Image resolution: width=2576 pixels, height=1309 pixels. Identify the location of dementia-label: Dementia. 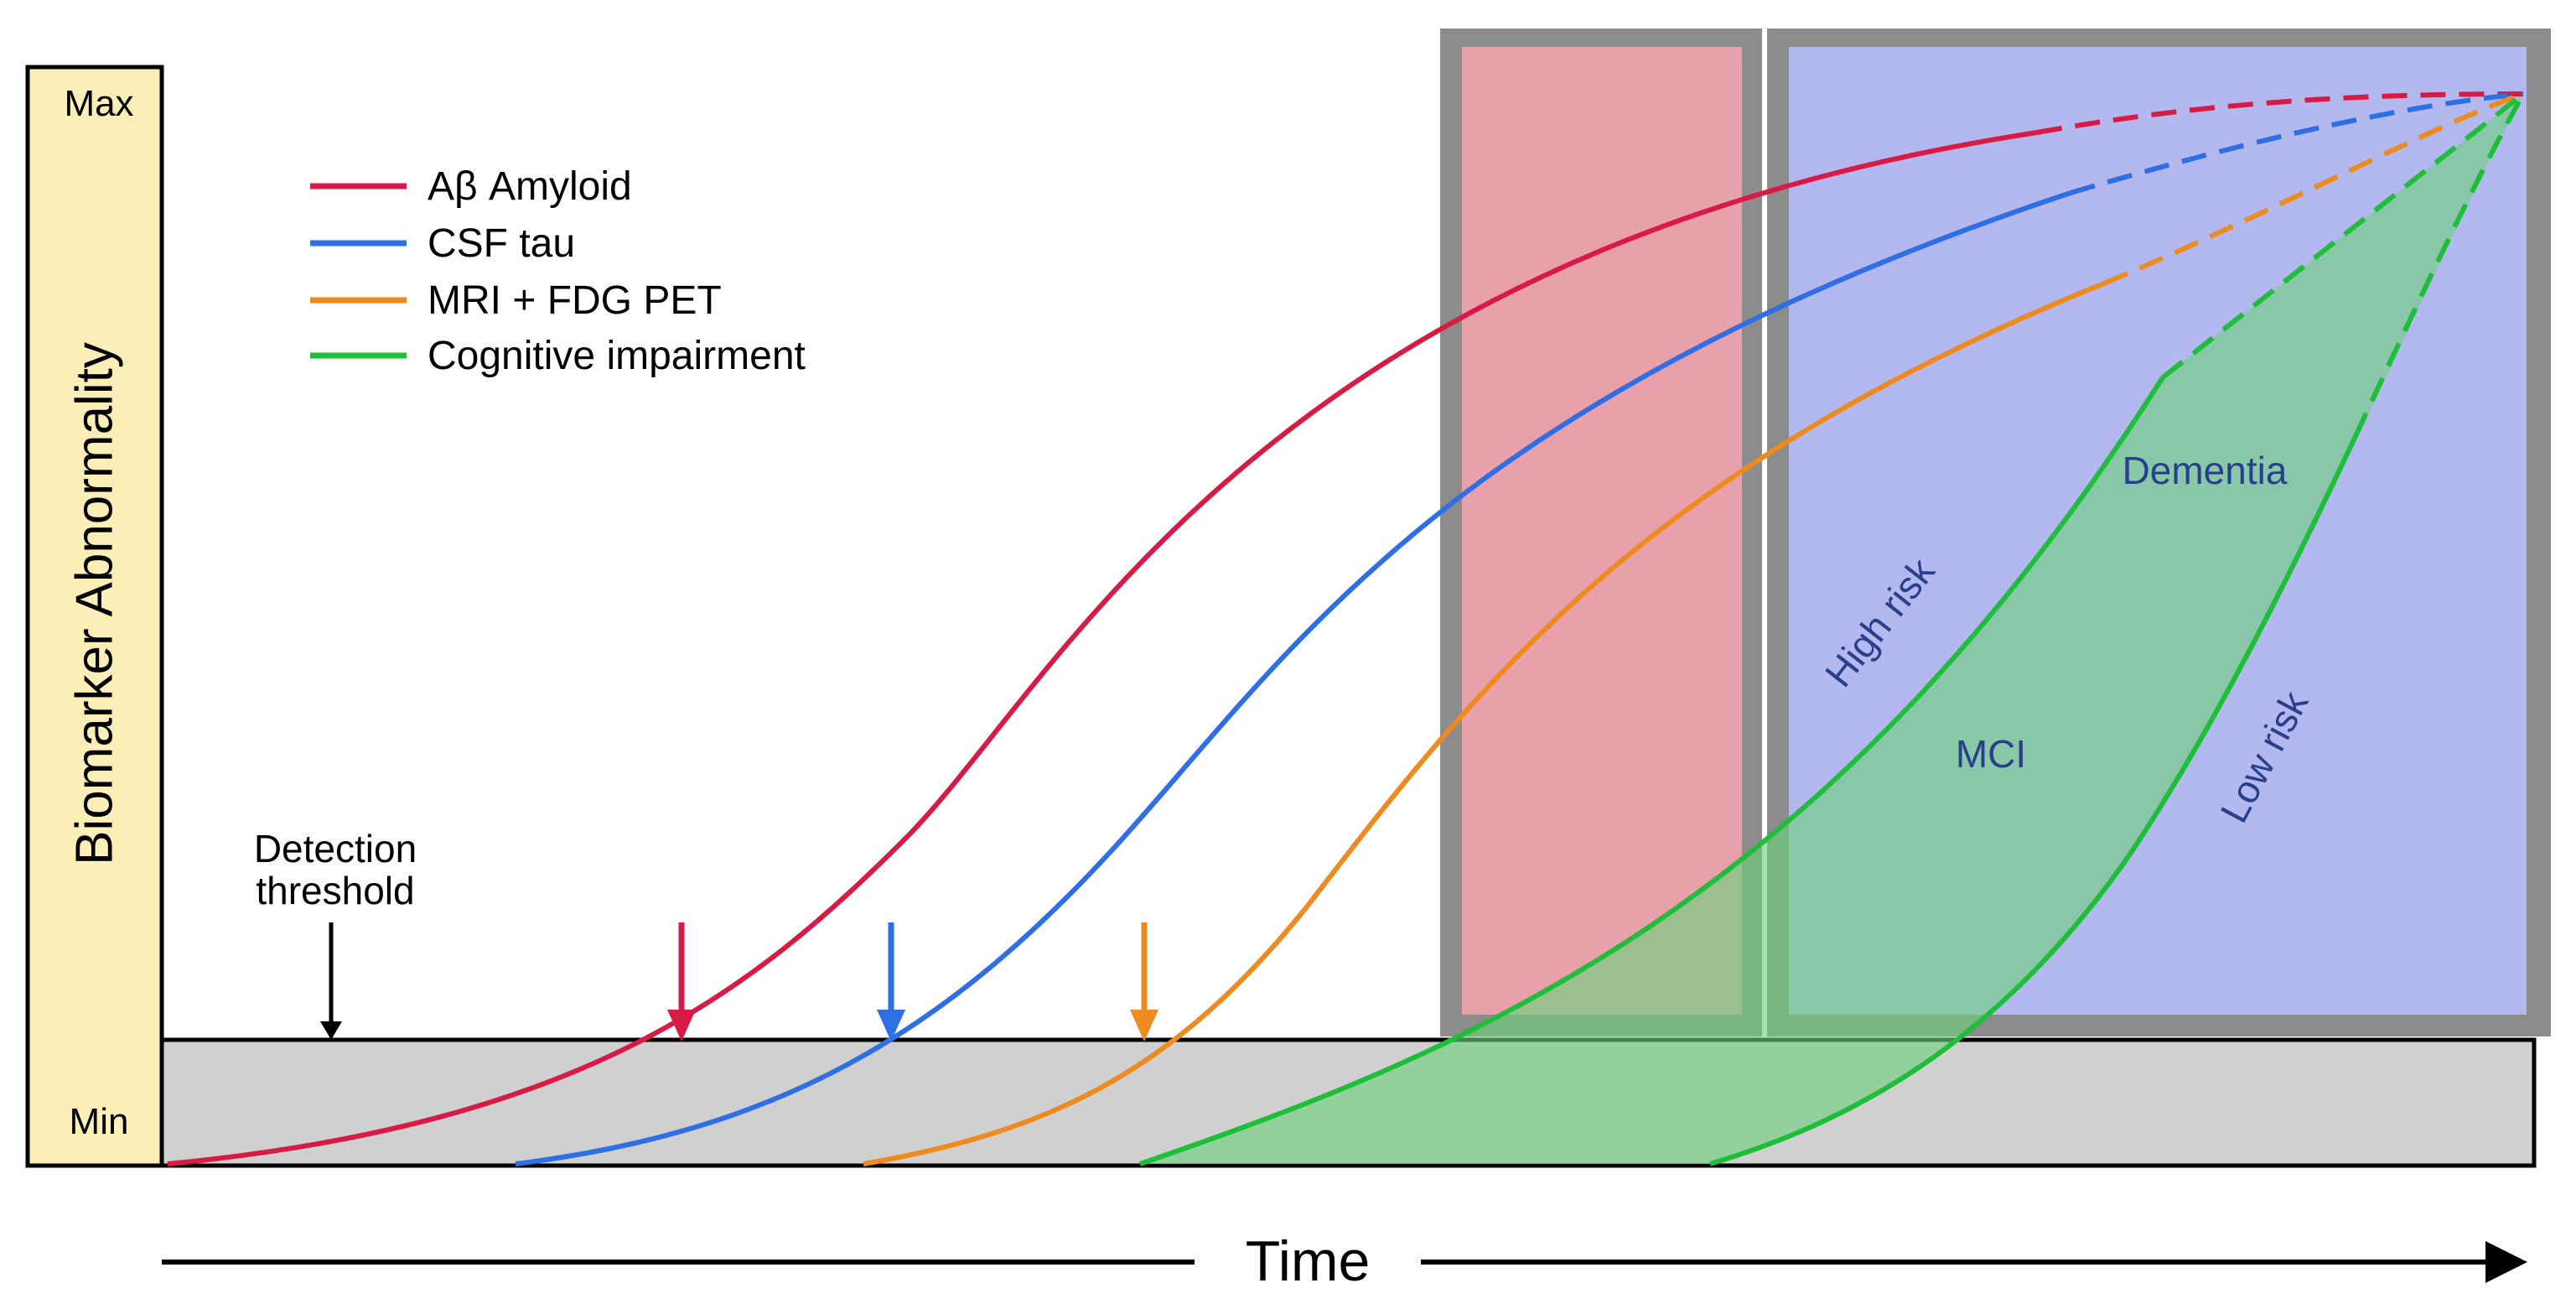
(2205, 470).